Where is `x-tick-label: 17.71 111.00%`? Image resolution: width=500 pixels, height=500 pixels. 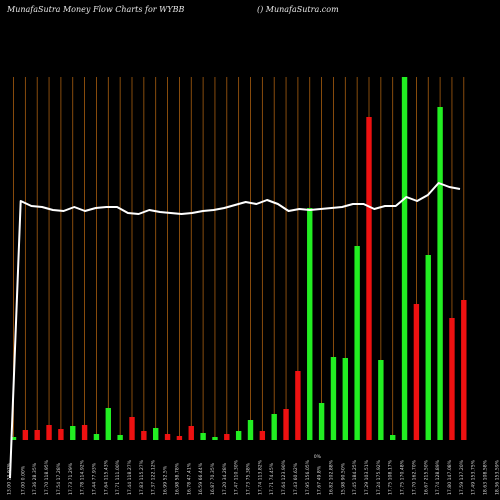 x-tick-label: 17.71 111.00% is located at coordinates (118, 477).